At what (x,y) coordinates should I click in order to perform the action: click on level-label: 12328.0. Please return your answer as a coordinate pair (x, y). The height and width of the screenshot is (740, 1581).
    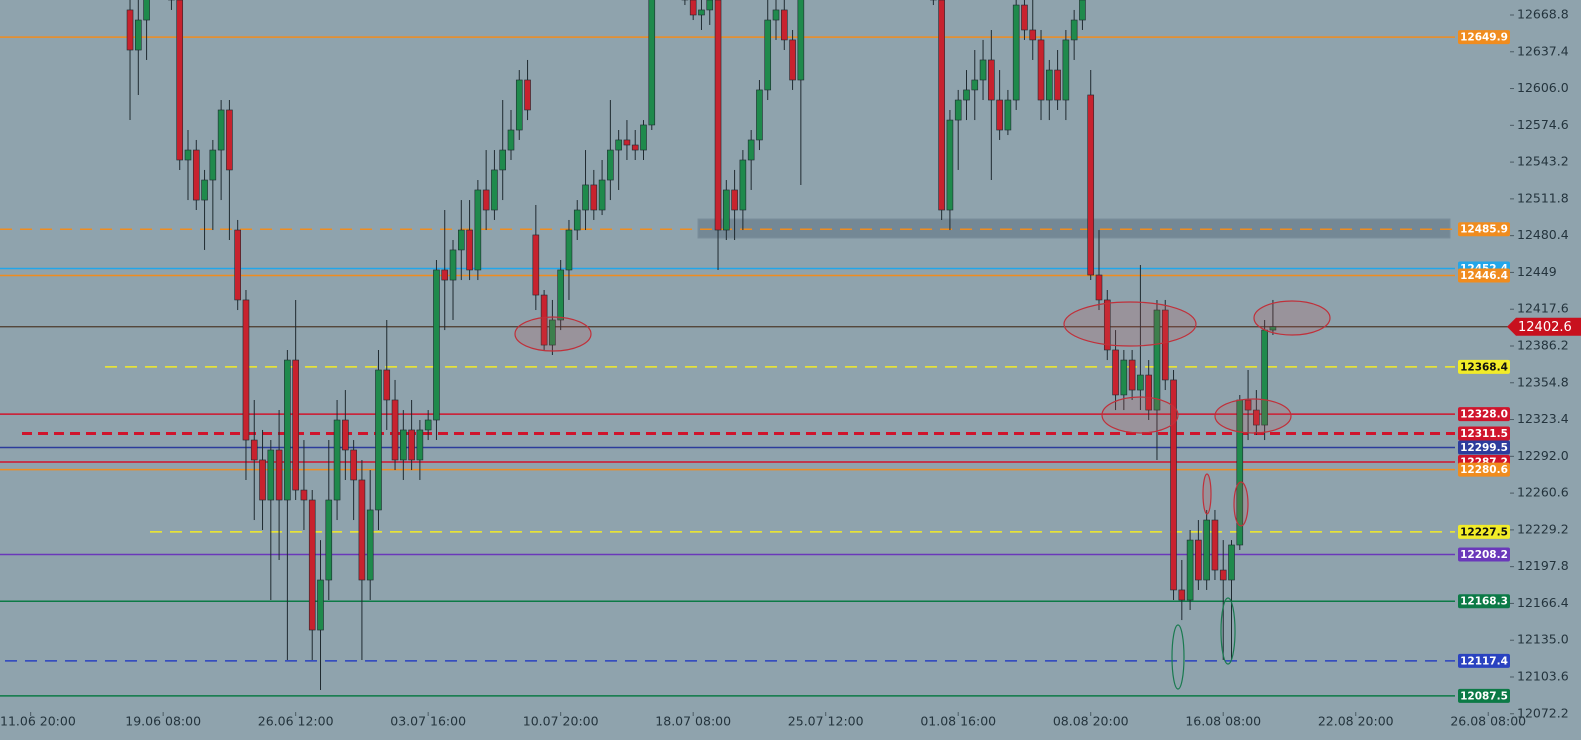
    Looking at the image, I should click on (1484, 415).